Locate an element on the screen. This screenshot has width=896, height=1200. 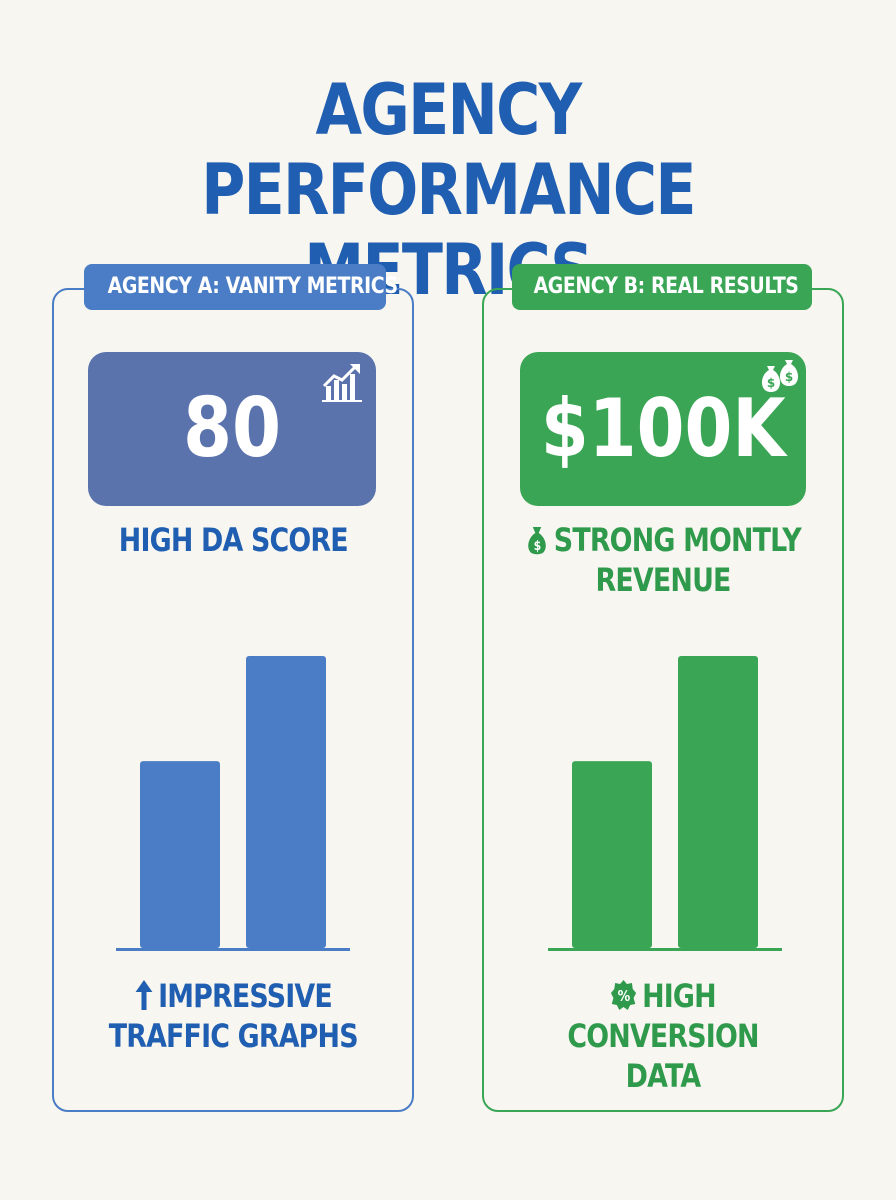
agency-b-metric-value: $100K is located at coordinates (663, 428).